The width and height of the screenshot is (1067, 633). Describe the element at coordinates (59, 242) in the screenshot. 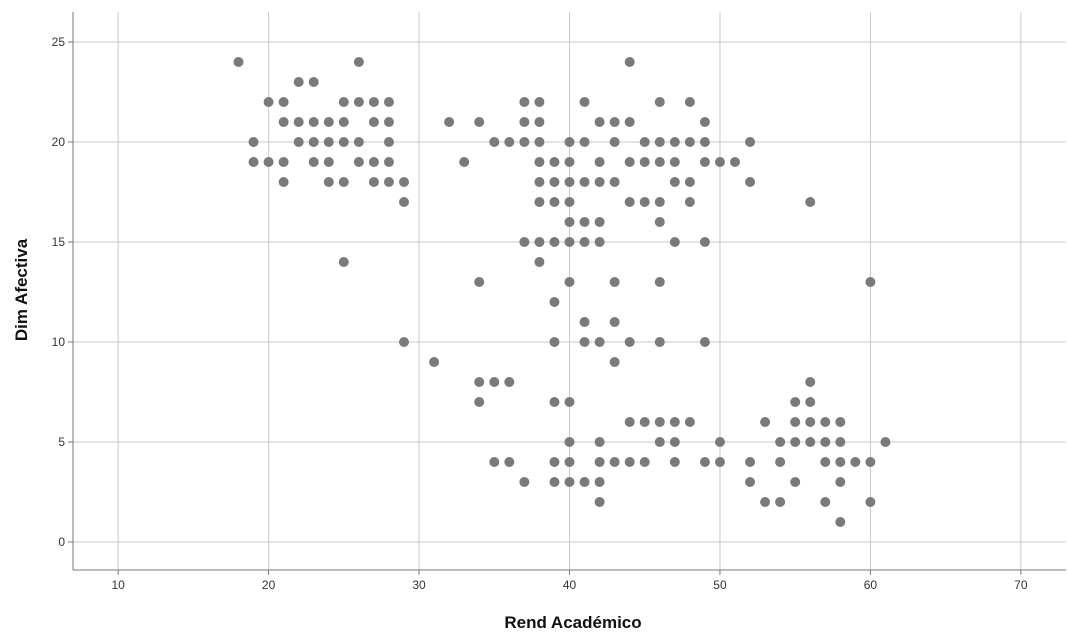

I see `y-tick-label: 15` at that location.